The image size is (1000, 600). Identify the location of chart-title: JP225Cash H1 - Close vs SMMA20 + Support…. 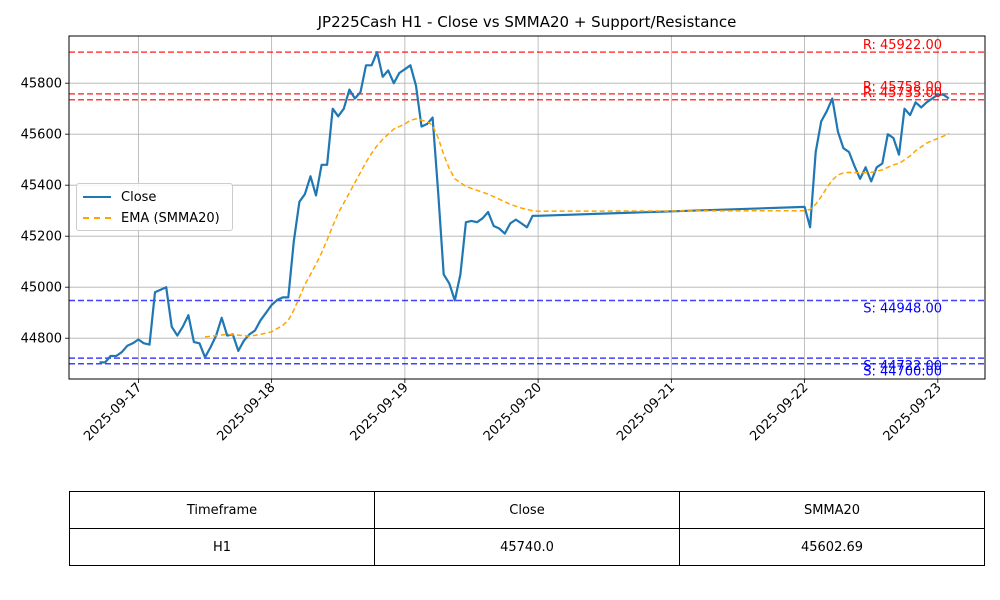
(527, 22).